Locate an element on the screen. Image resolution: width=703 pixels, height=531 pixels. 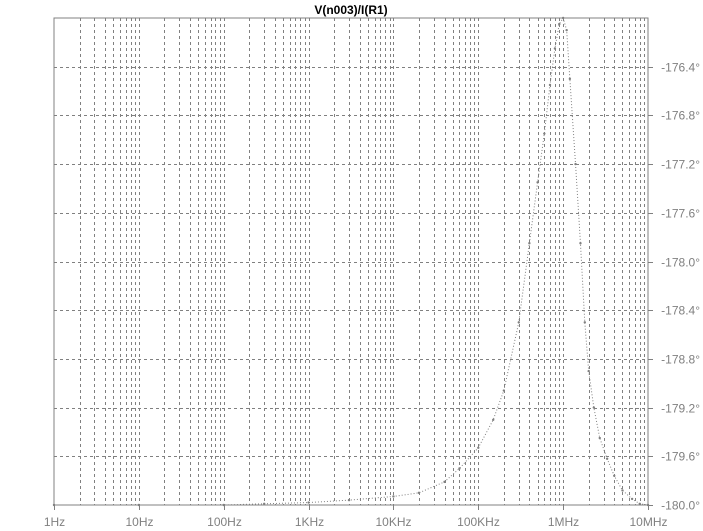
x-tick-label: 100KHz is located at coordinates (478, 522).